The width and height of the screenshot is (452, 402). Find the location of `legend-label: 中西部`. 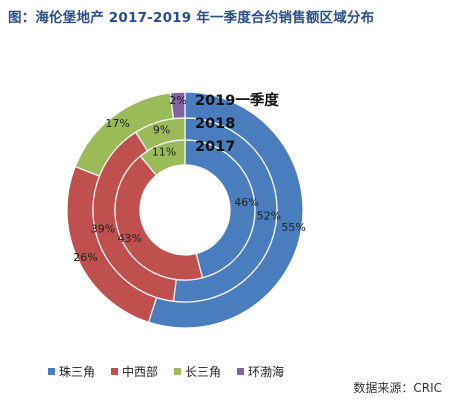

legend-label: 中西部 is located at coordinates (140, 372).